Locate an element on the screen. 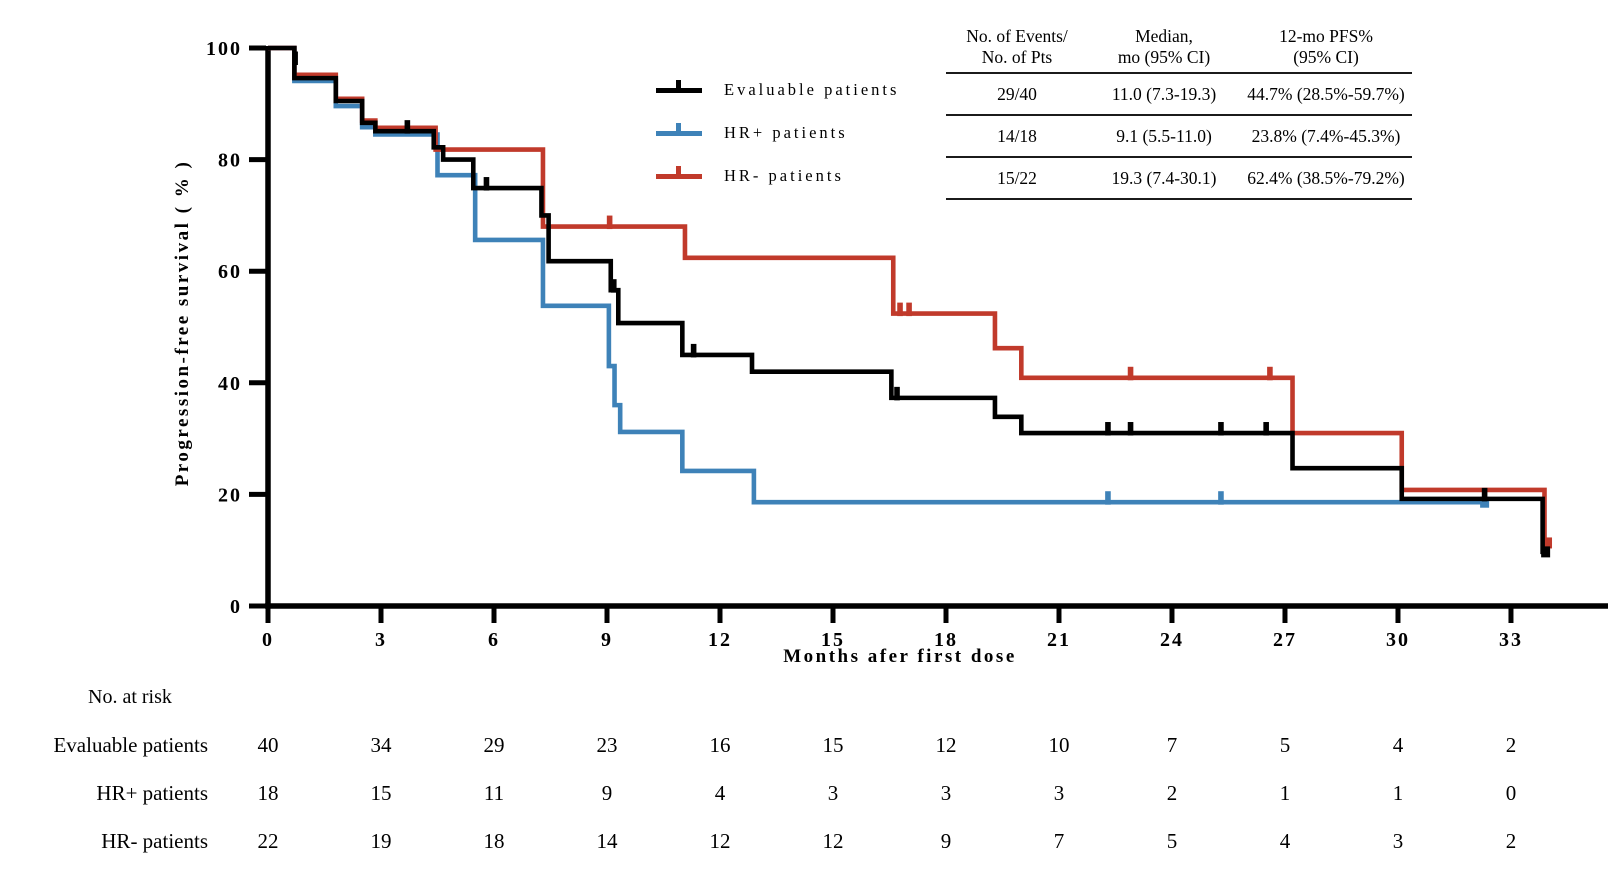 This screenshot has height=888, width=1618. stats-cell: 14/18 is located at coordinates (1017, 137).